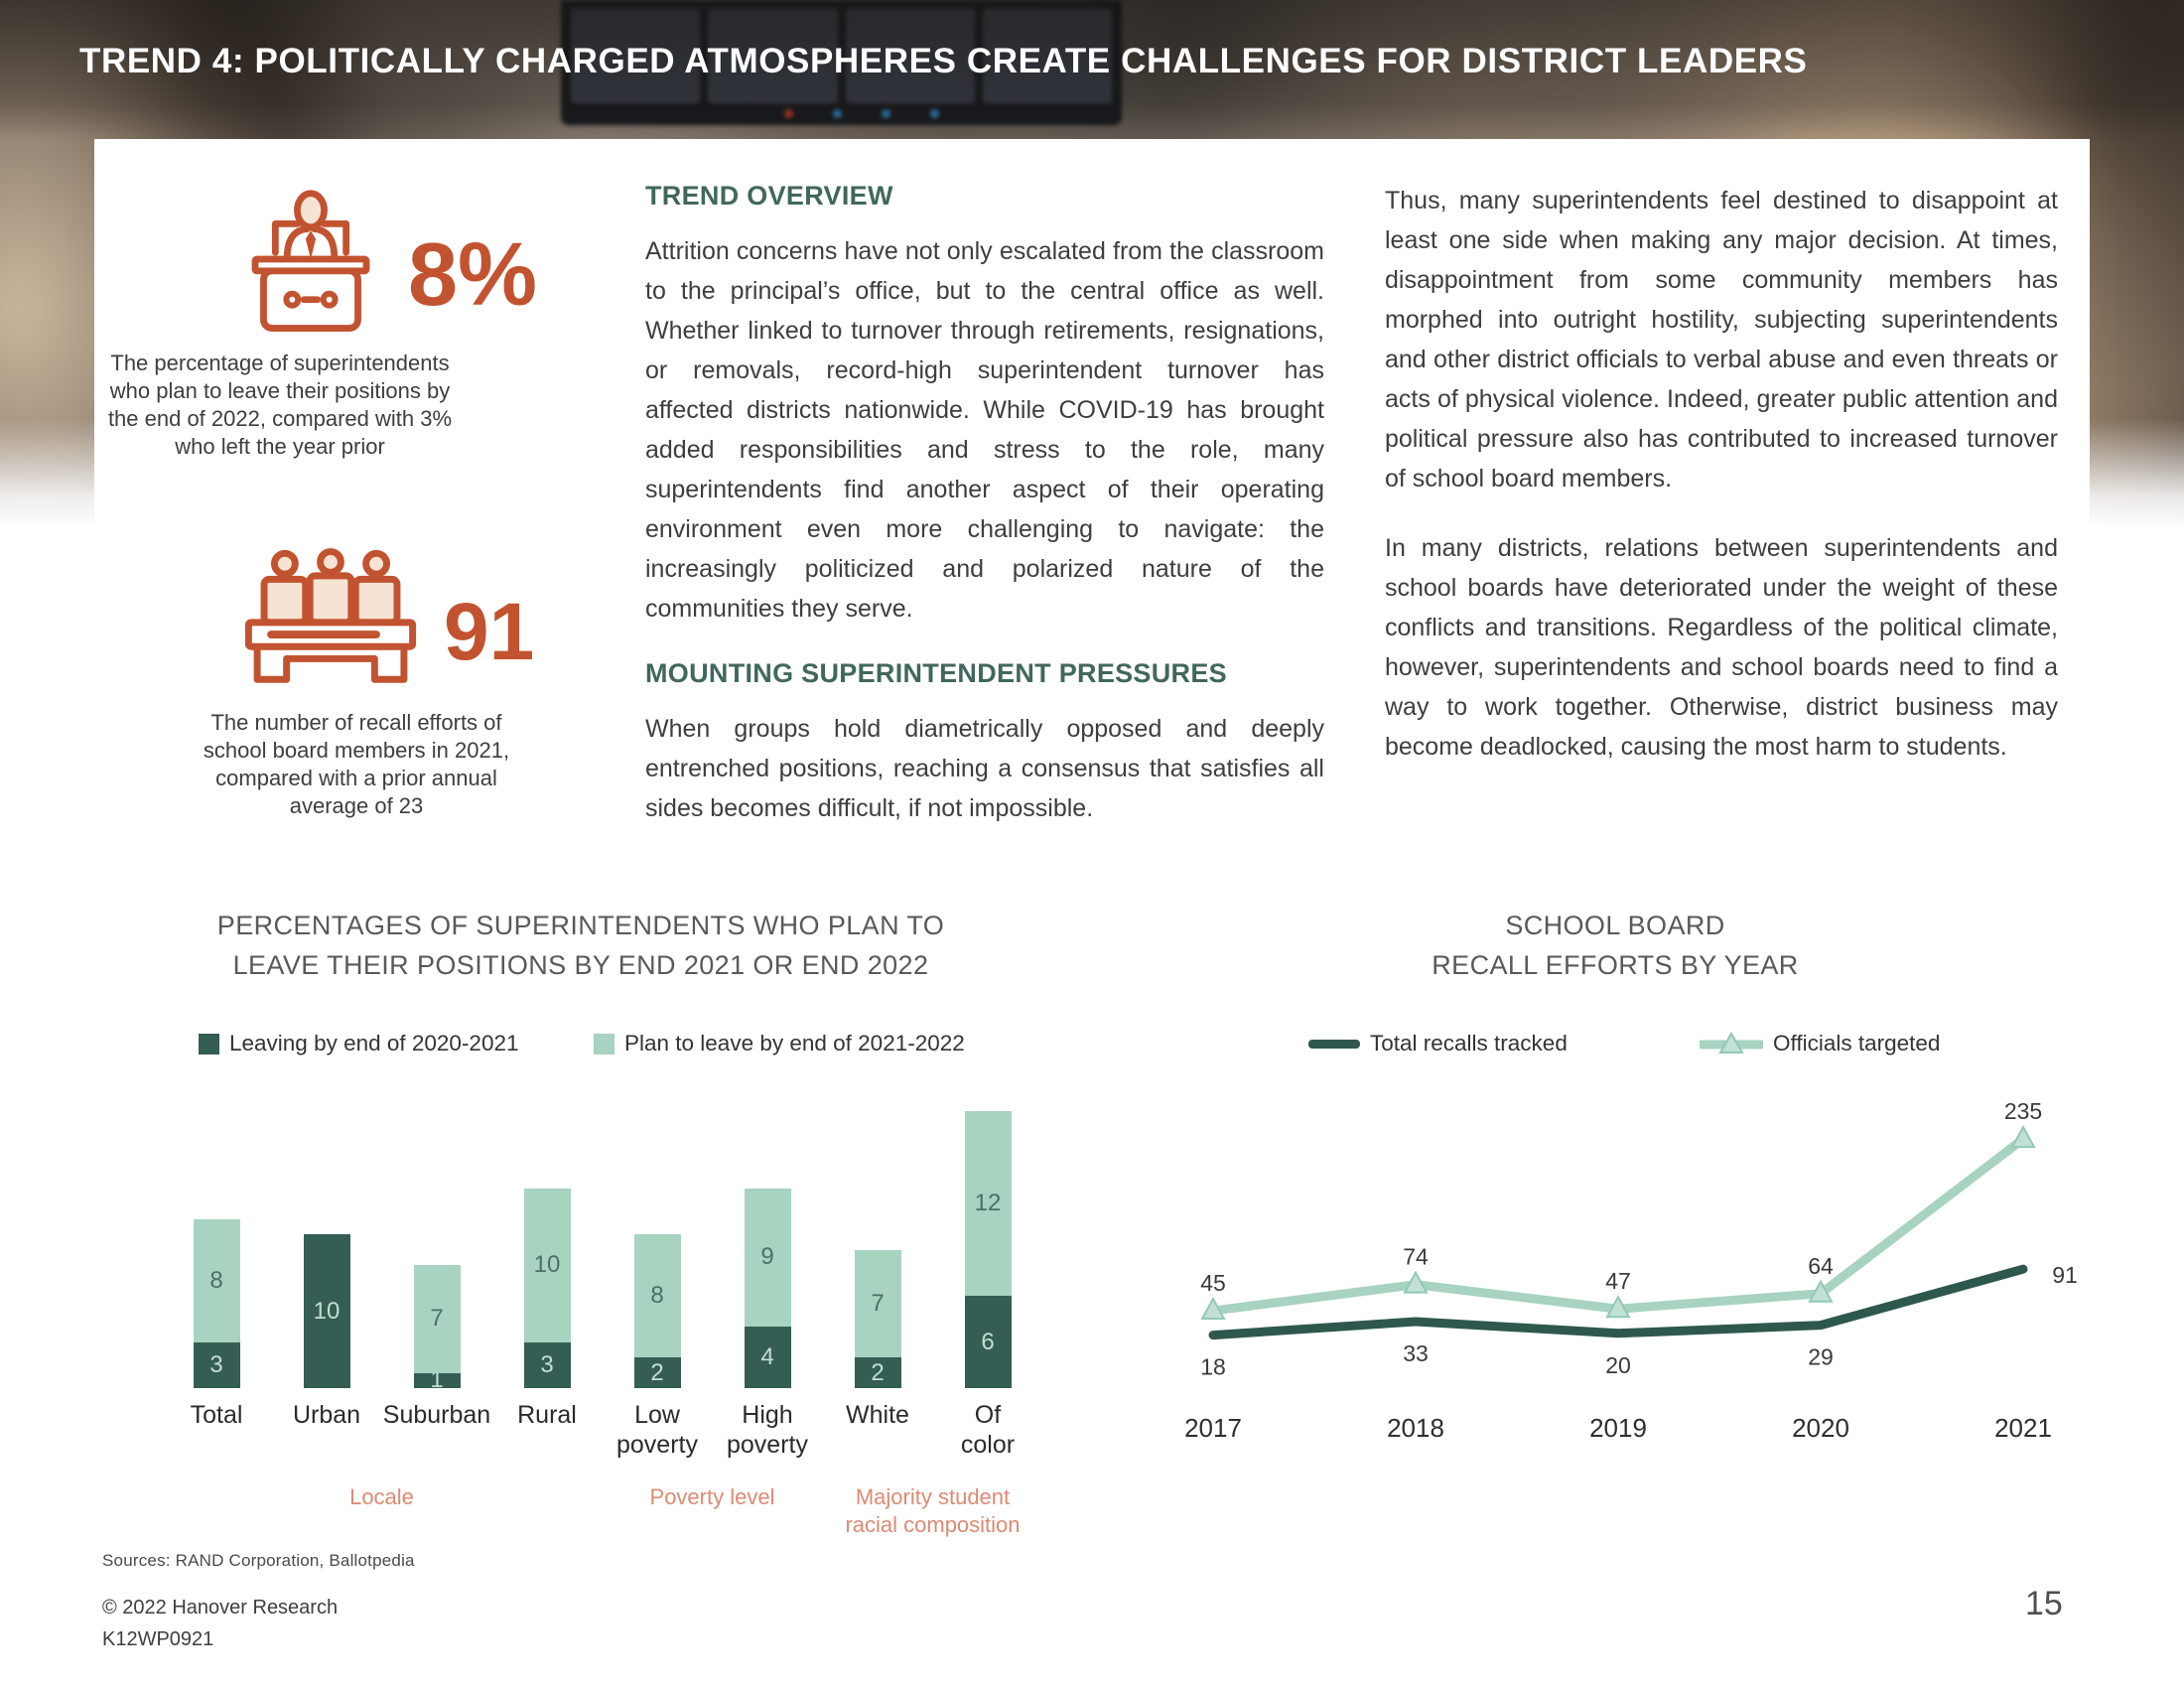  Describe the element at coordinates (657, 1430) in the screenshot. I see `bar-category-label: Low poverty` at that location.